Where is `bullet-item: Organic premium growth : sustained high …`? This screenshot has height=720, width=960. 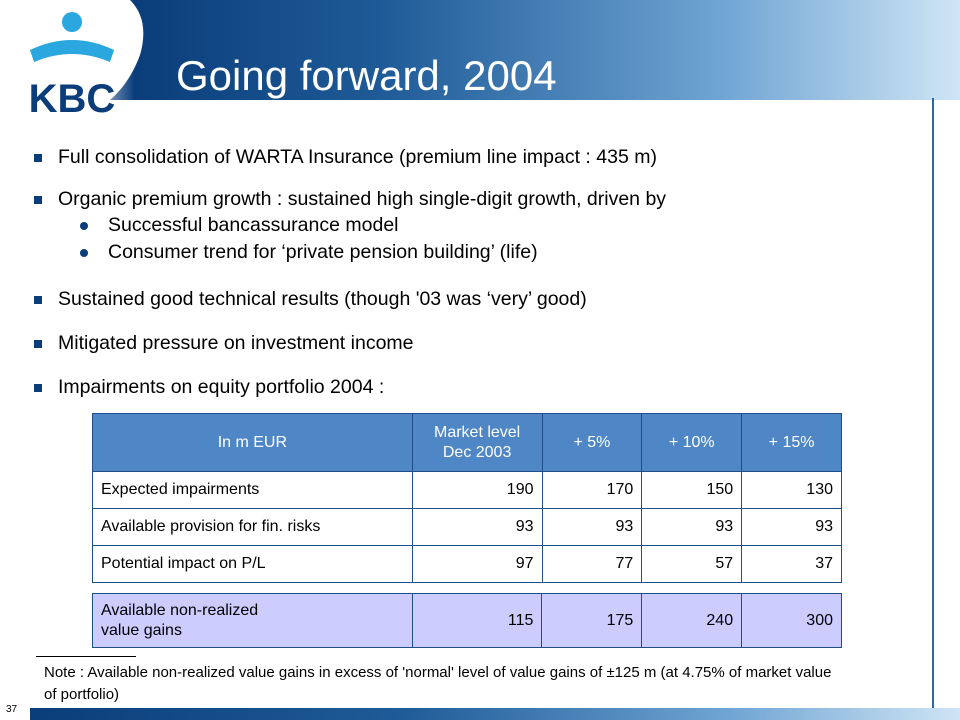 bullet-item: Organic premium growth : sustained high … is located at coordinates (474, 199).